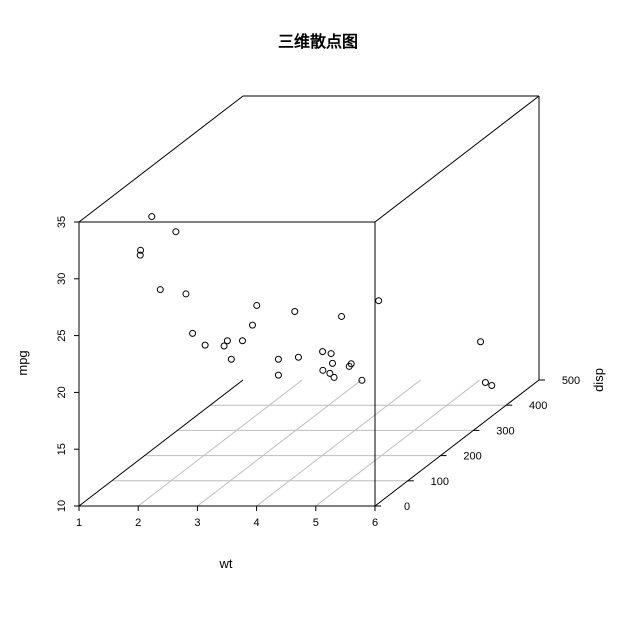  Describe the element at coordinates (505, 431) in the screenshot. I see `y-tick-label: 300` at that location.